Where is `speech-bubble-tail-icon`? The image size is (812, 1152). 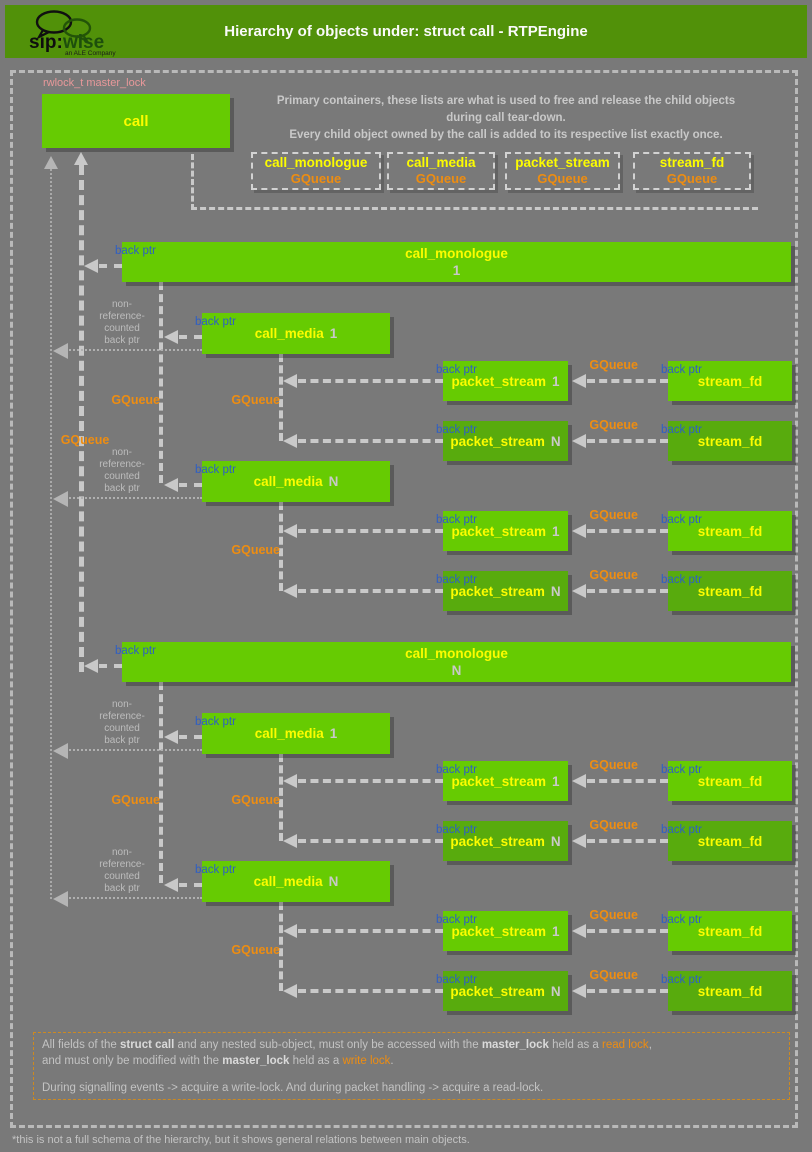 speech-bubble-tail-icon is located at coordinates (43, 34).